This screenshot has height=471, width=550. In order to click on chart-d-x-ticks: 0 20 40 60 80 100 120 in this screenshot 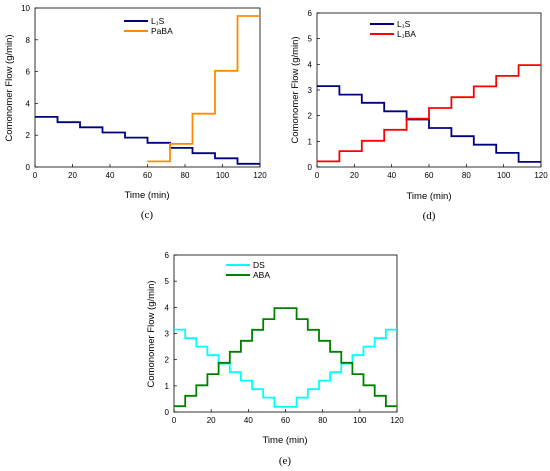, I will do `click(431, 172)`.